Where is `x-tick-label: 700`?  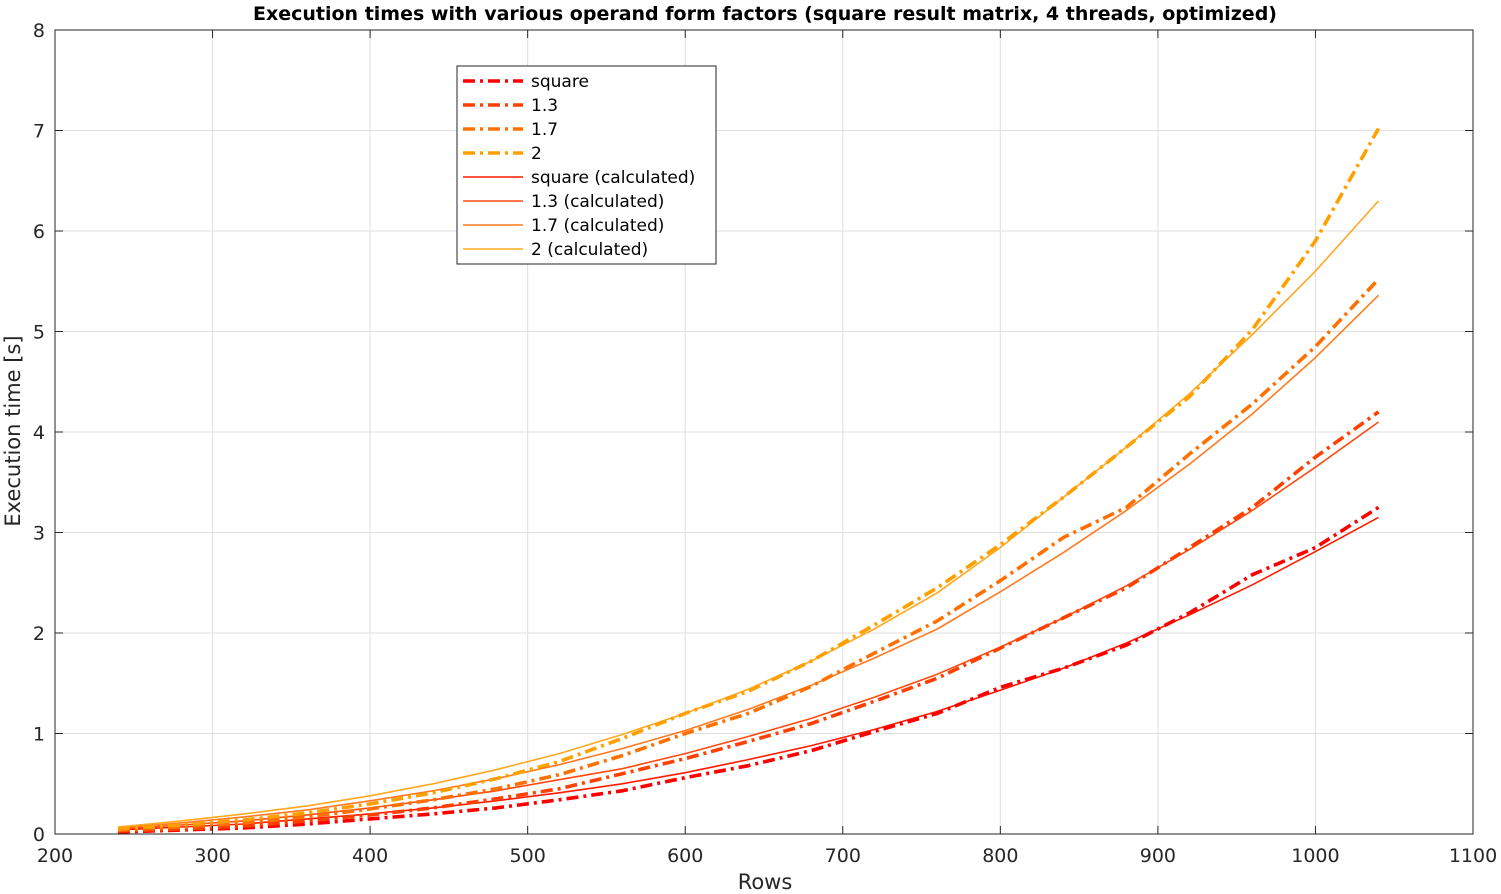 x-tick-label: 700 is located at coordinates (843, 856).